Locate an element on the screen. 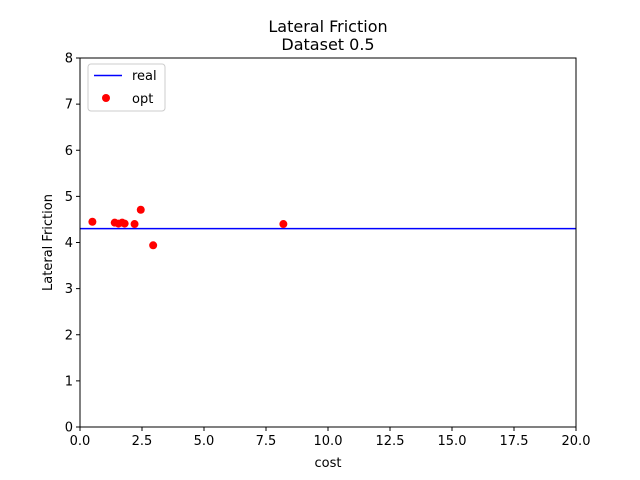 Image resolution: width=640 pixels, height=480 pixels. y-tick-label: 0 is located at coordinates (69, 428).